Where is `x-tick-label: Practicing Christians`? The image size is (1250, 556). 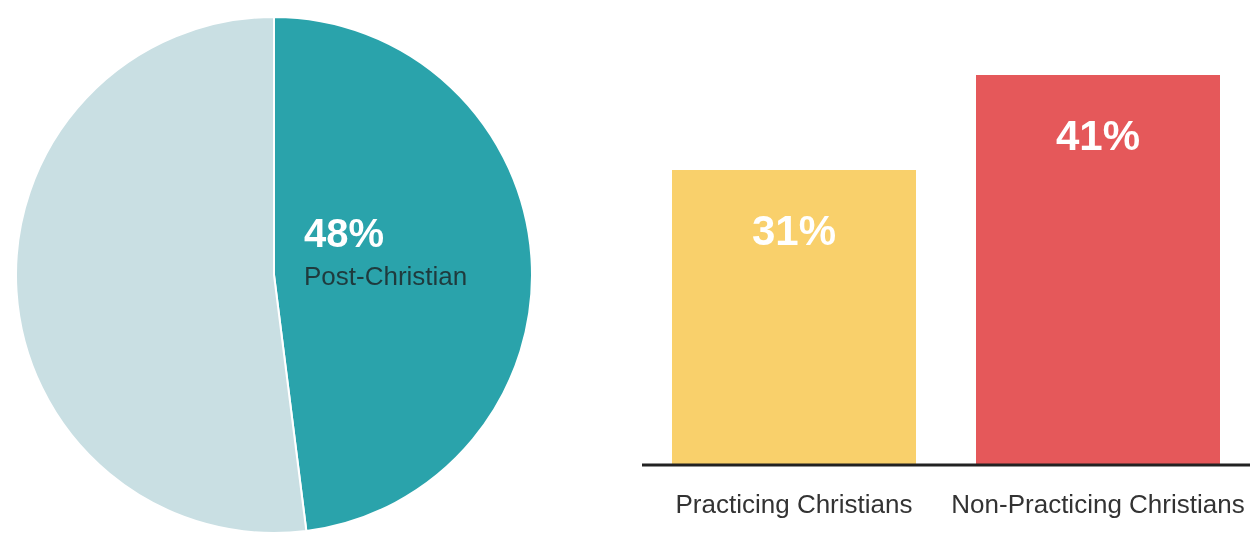
x-tick-label: Practicing Christians is located at coordinates (794, 504).